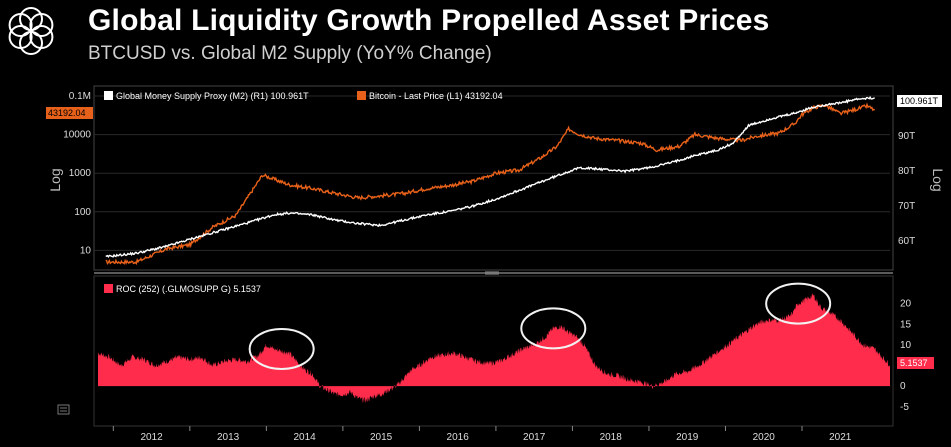 The height and width of the screenshot is (447, 951). I want to click on m2-value-tag: 100.961T, so click(919, 101).